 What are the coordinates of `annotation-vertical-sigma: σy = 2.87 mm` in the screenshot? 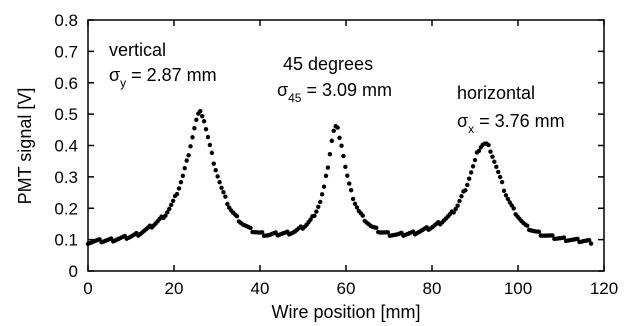 It's located at (163, 77).